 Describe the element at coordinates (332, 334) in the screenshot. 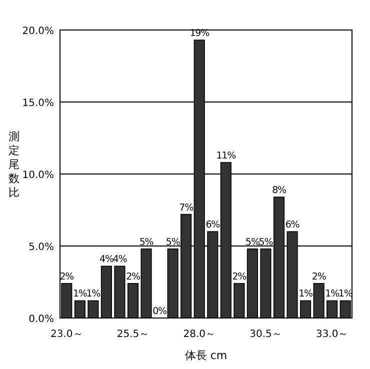

I see `x-tick-label: 33.0～` at that location.